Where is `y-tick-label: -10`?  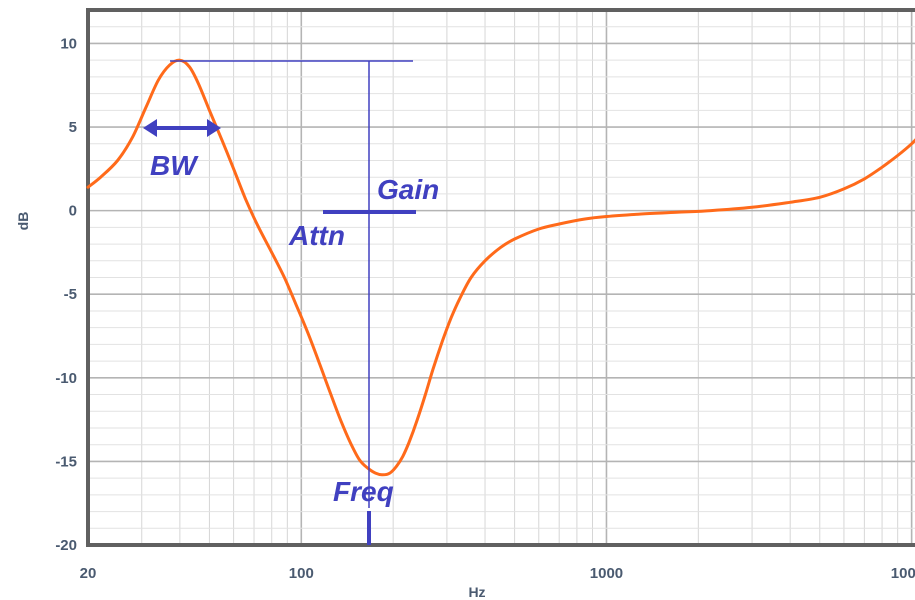
y-tick-label: -10 is located at coordinates (66, 378).